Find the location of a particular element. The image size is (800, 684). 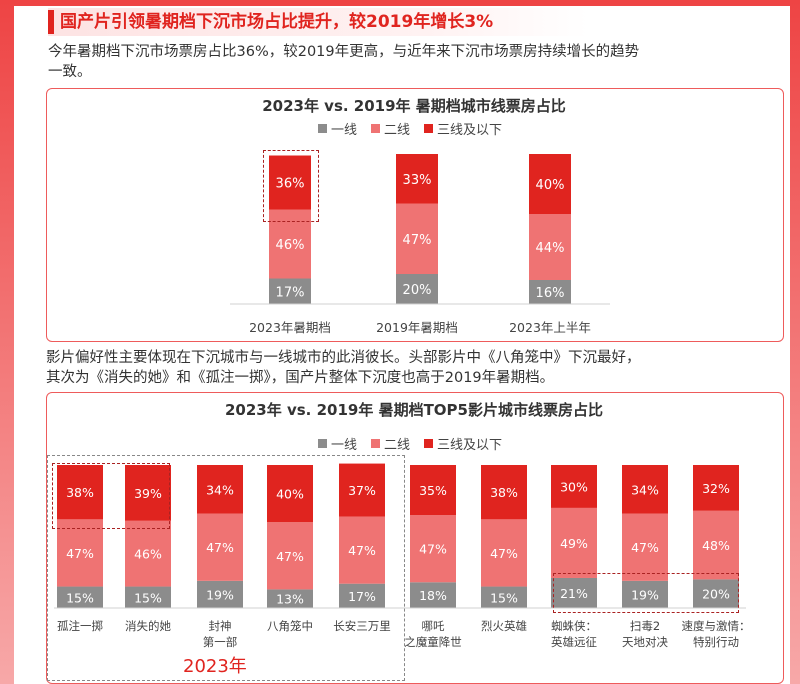

data-label-tier1: 18% is located at coordinates (433, 595).